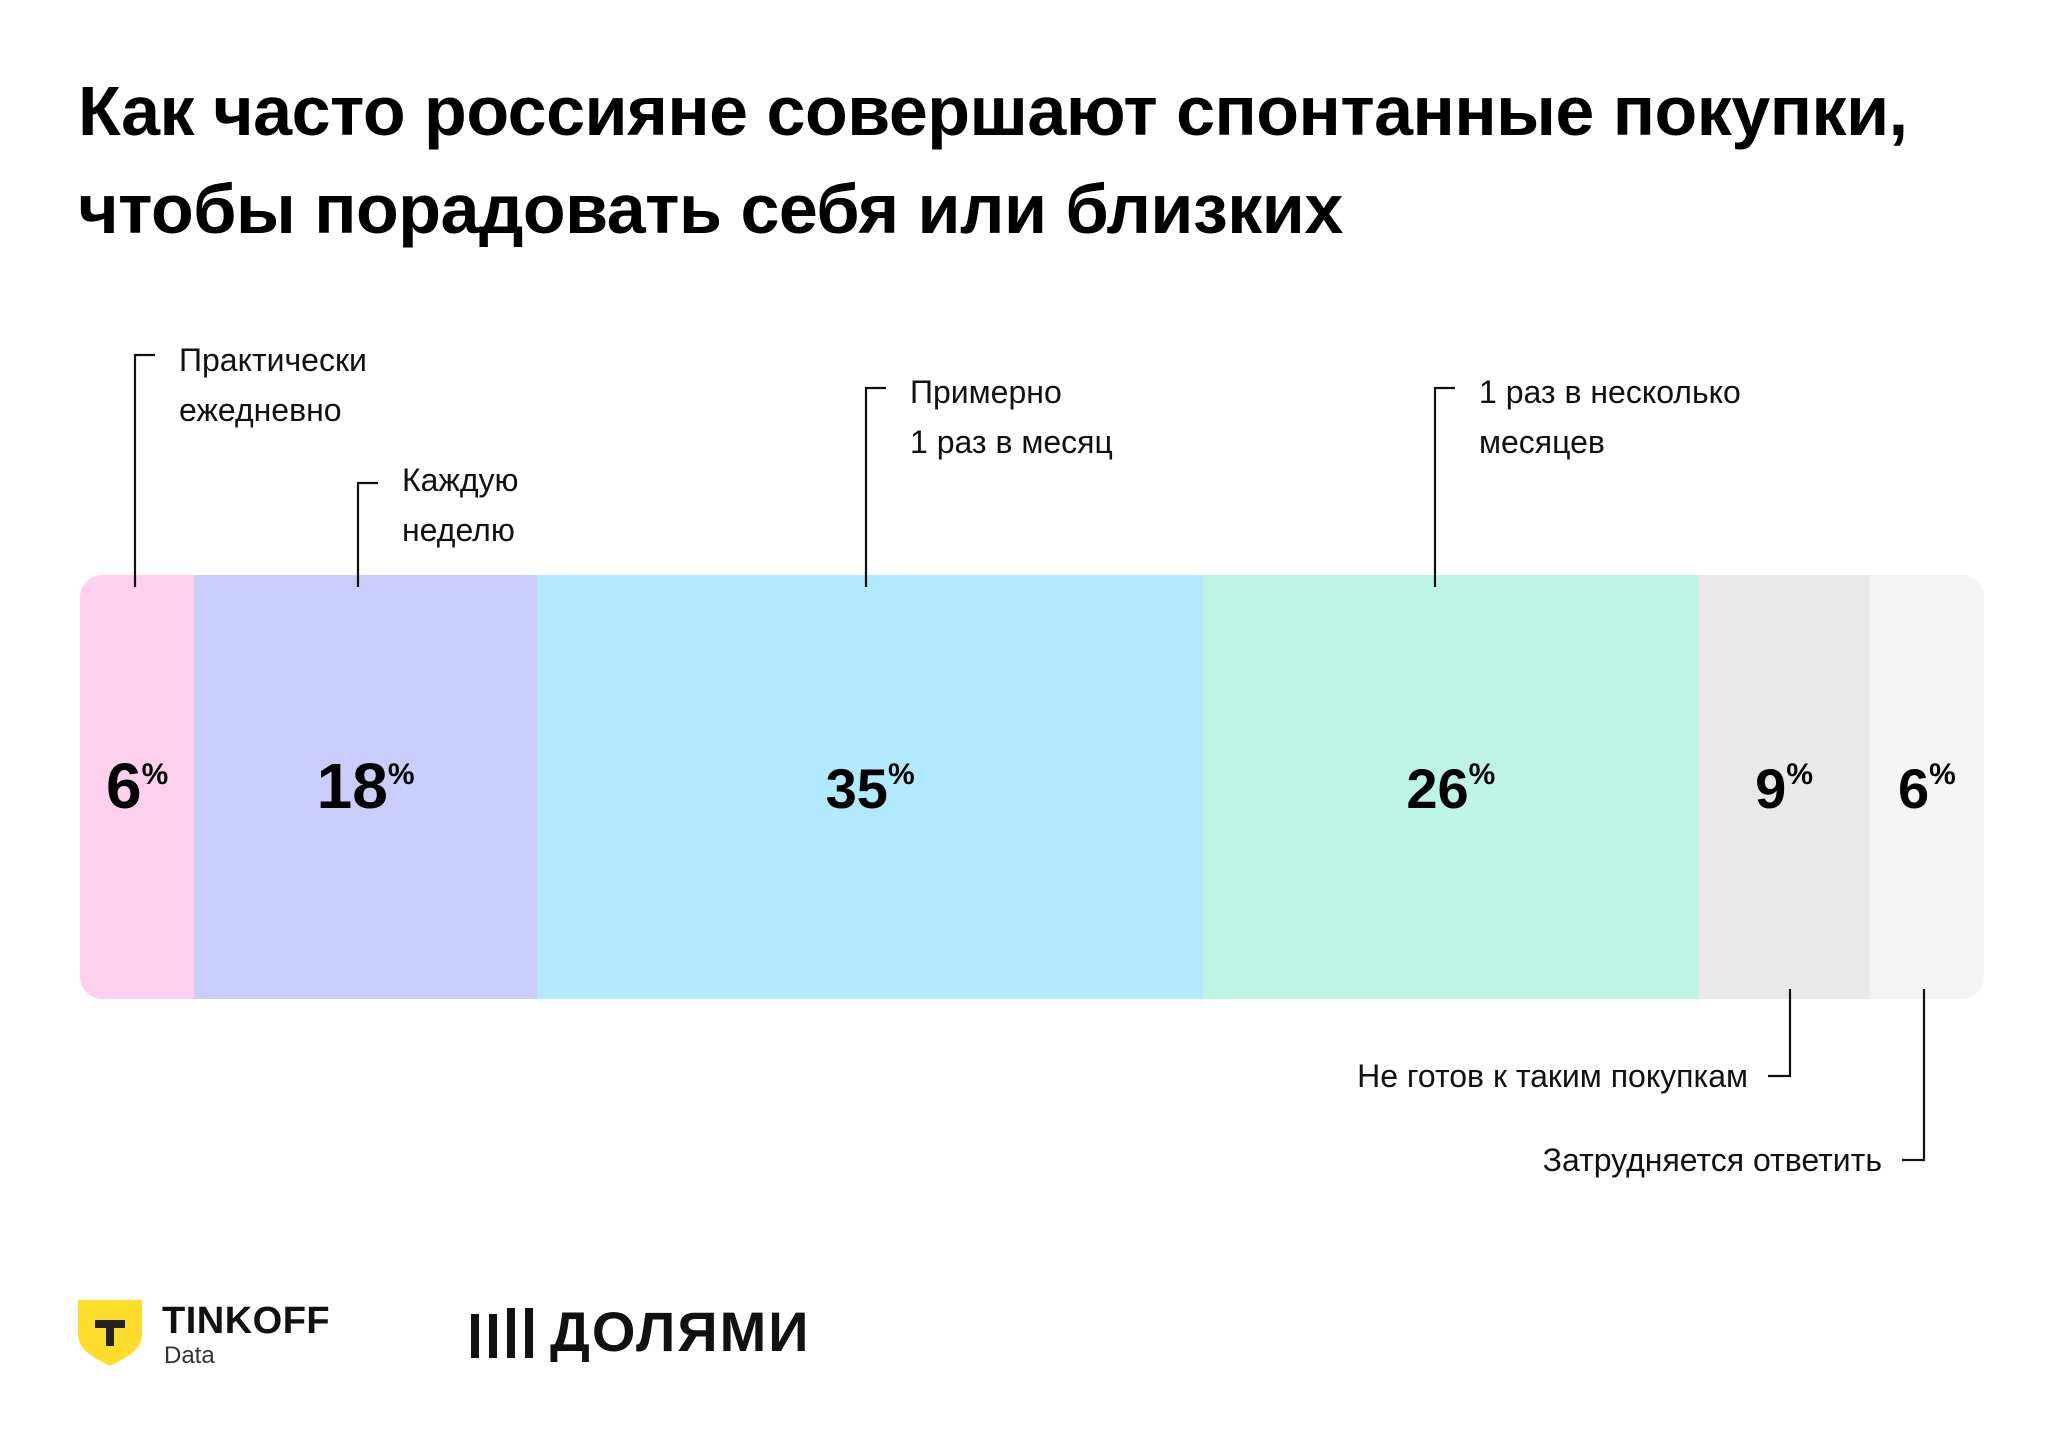 This screenshot has width=2048, height=1438. What do you see at coordinates (189, 1355) in the screenshot?
I see `tinkoff-logo-sub: Data` at bounding box center [189, 1355].